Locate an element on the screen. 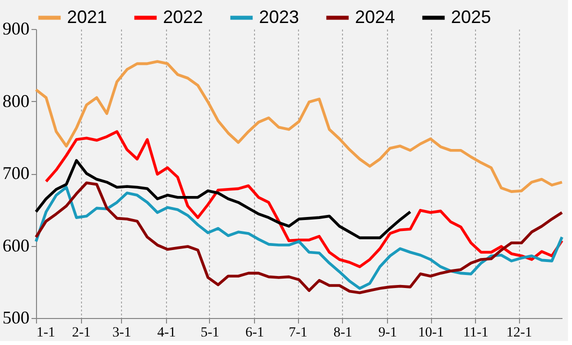  y-tick-label: 800 is located at coordinates (16, 100).